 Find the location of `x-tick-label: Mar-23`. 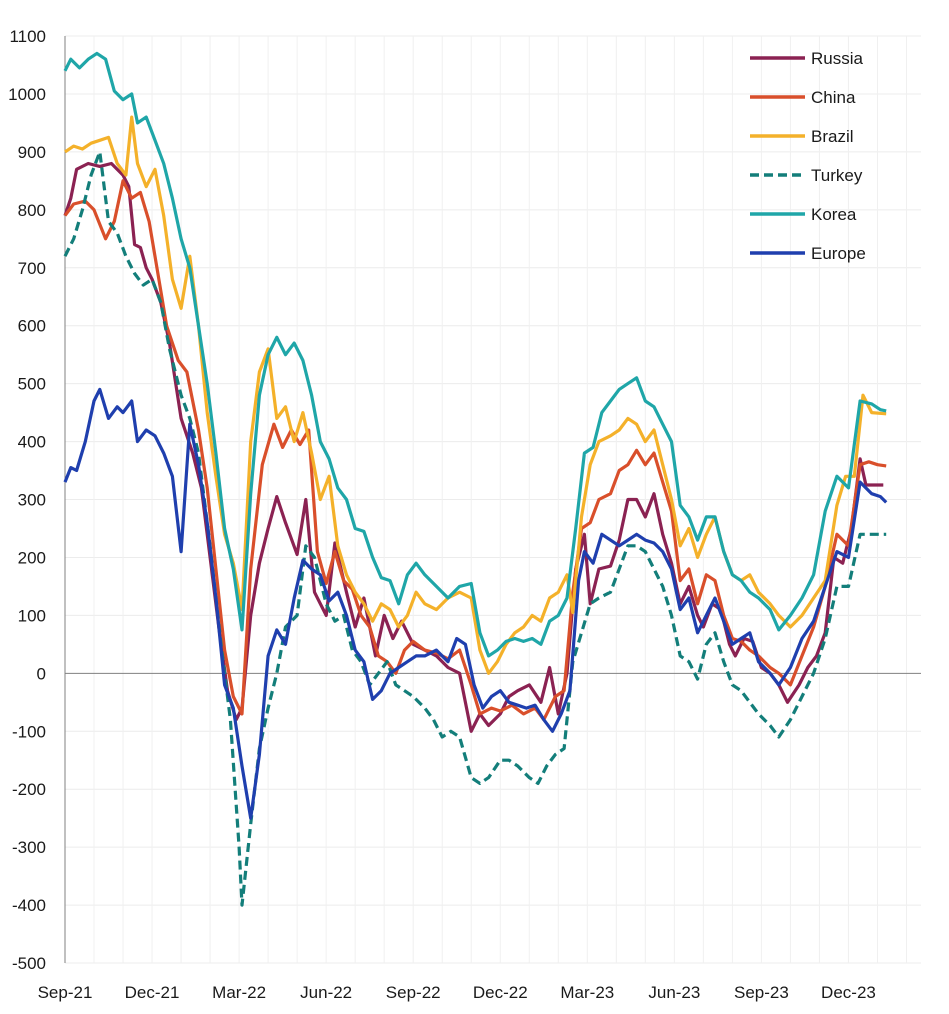

x-tick-label: Mar-23 is located at coordinates (587, 992).